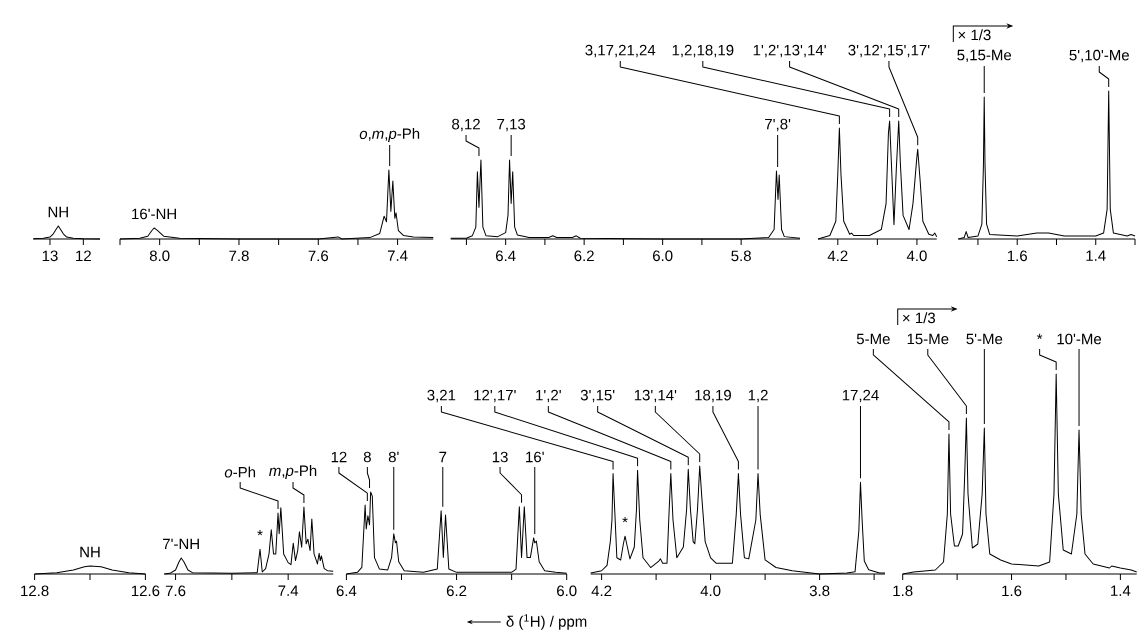  I want to click on x-tick-label: 13, so click(50, 256).